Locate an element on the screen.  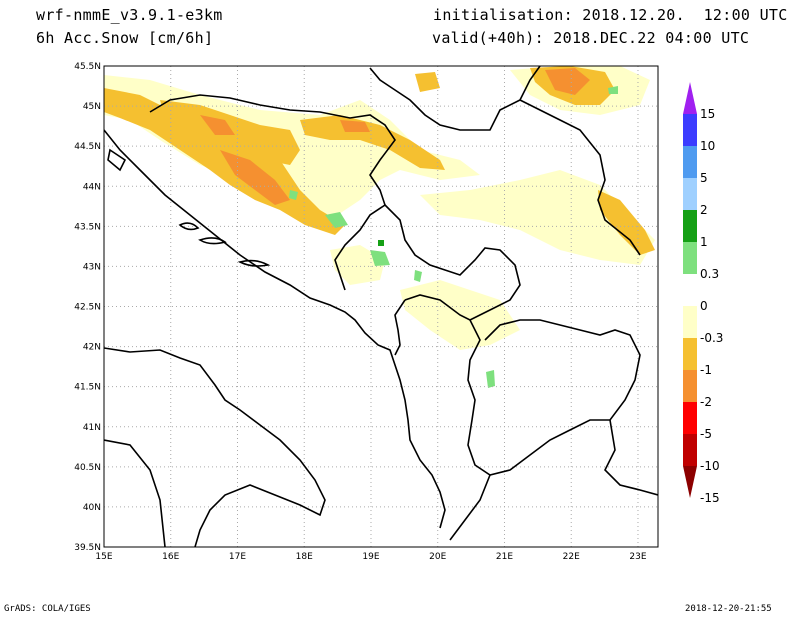
lat-tick-label: 44.5N is located at coordinates (87, 147).